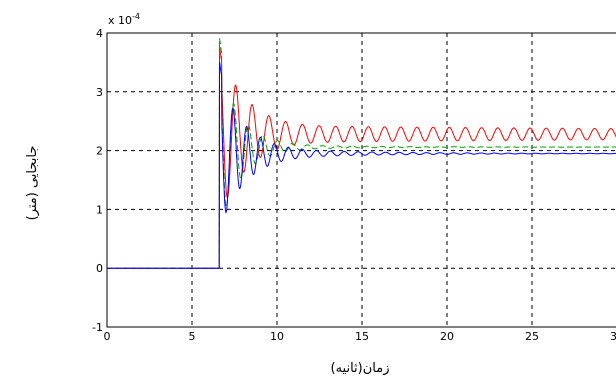 The height and width of the screenshot is (378, 616). What do you see at coordinates (97, 180) in the screenshot?
I see `y-tick-labels: -1 0 1 2 3 4` at bounding box center [97, 180].